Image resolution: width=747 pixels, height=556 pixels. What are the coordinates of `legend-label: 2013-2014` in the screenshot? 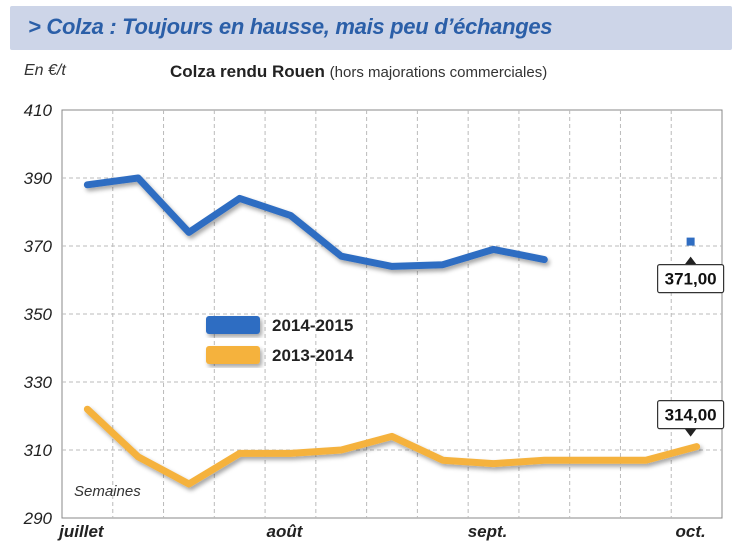 It's located at (313, 355).